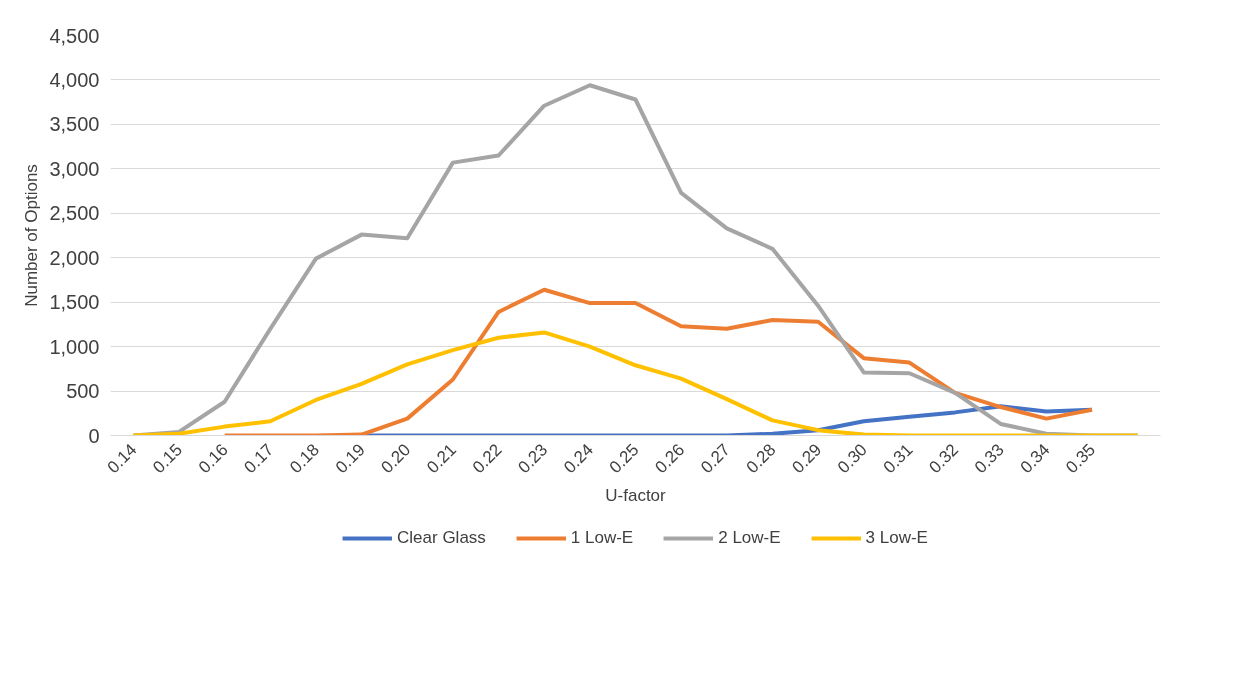 This screenshot has height=687, width=1248. I want to click on y-tick-label: 2,000, so click(74, 257).